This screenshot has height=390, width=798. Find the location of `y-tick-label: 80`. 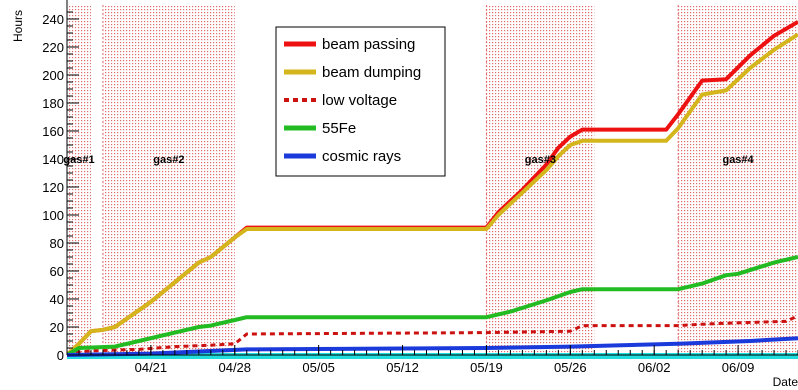

y-tick-label: 80 is located at coordinates (57, 243).